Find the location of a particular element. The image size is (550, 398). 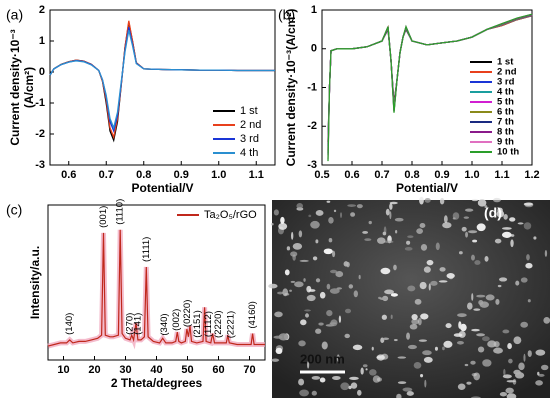

peak-label: (270) is located at coordinates (130, 324).